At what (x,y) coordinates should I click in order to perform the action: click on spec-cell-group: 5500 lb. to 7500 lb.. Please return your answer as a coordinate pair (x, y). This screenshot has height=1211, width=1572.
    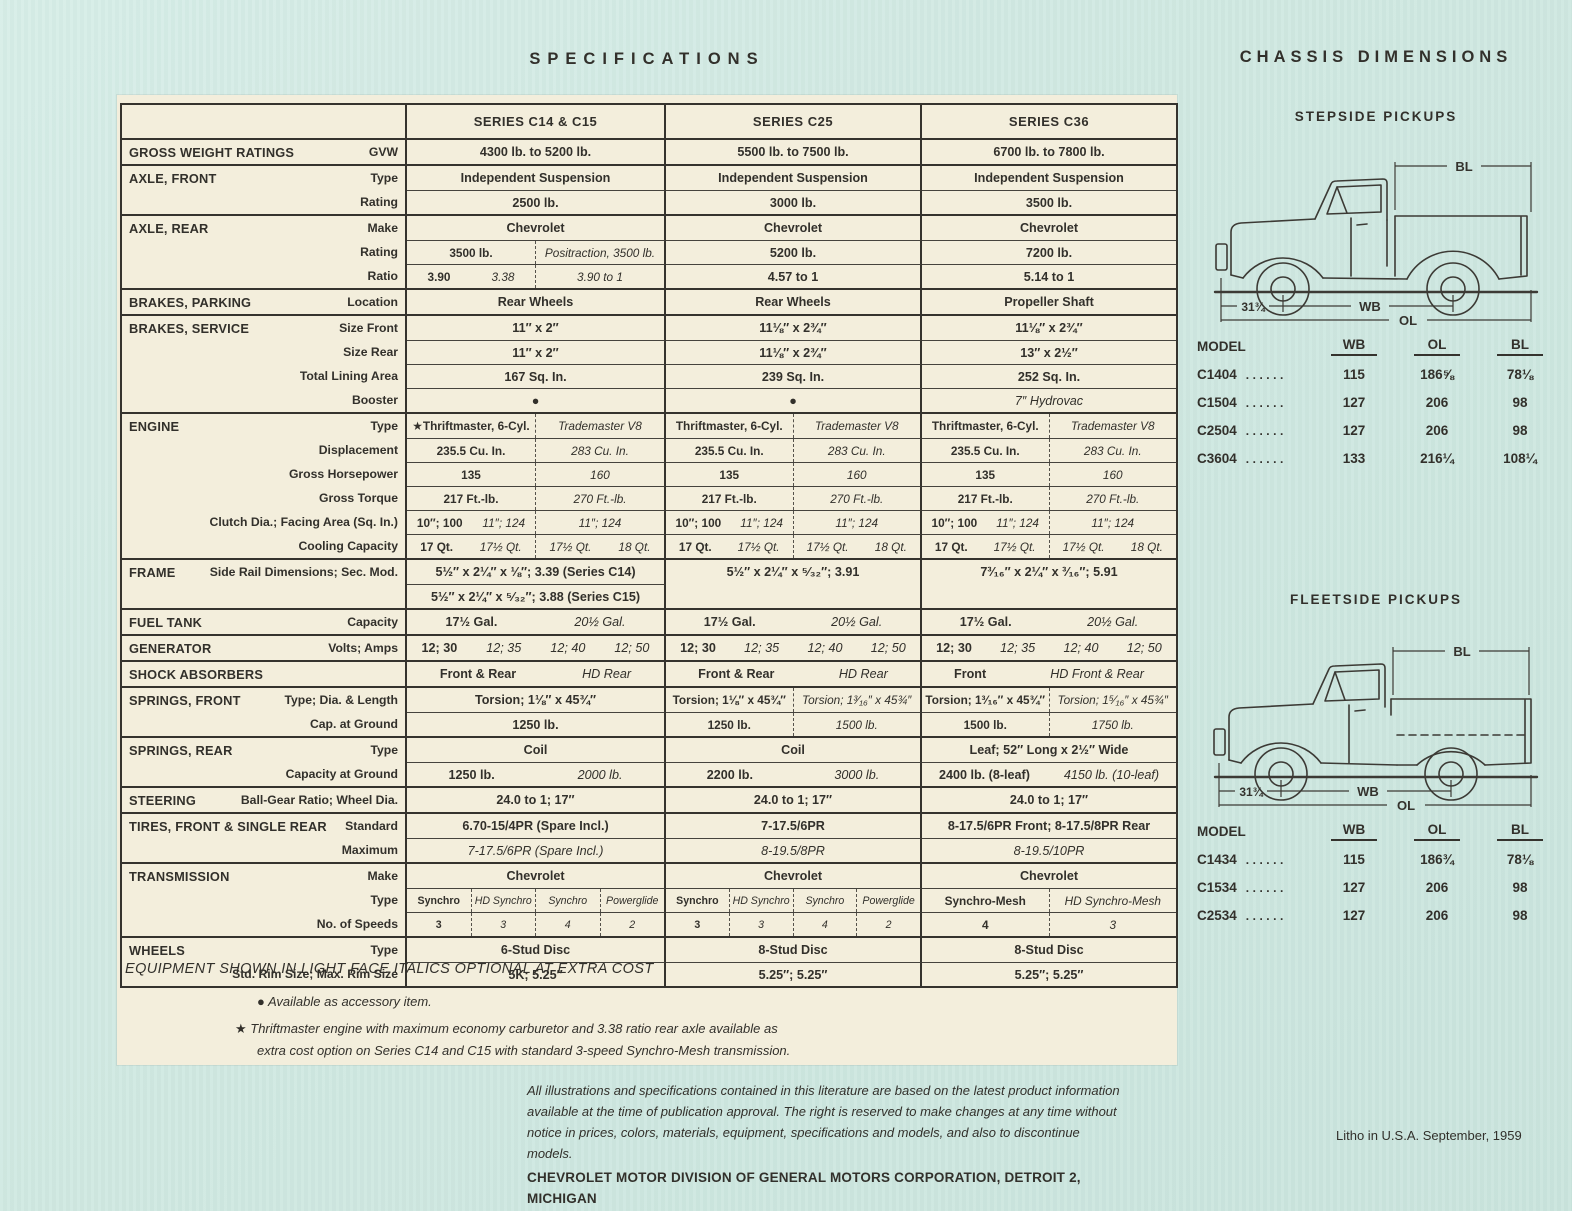
    Looking at the image, I should click on (793, 152).